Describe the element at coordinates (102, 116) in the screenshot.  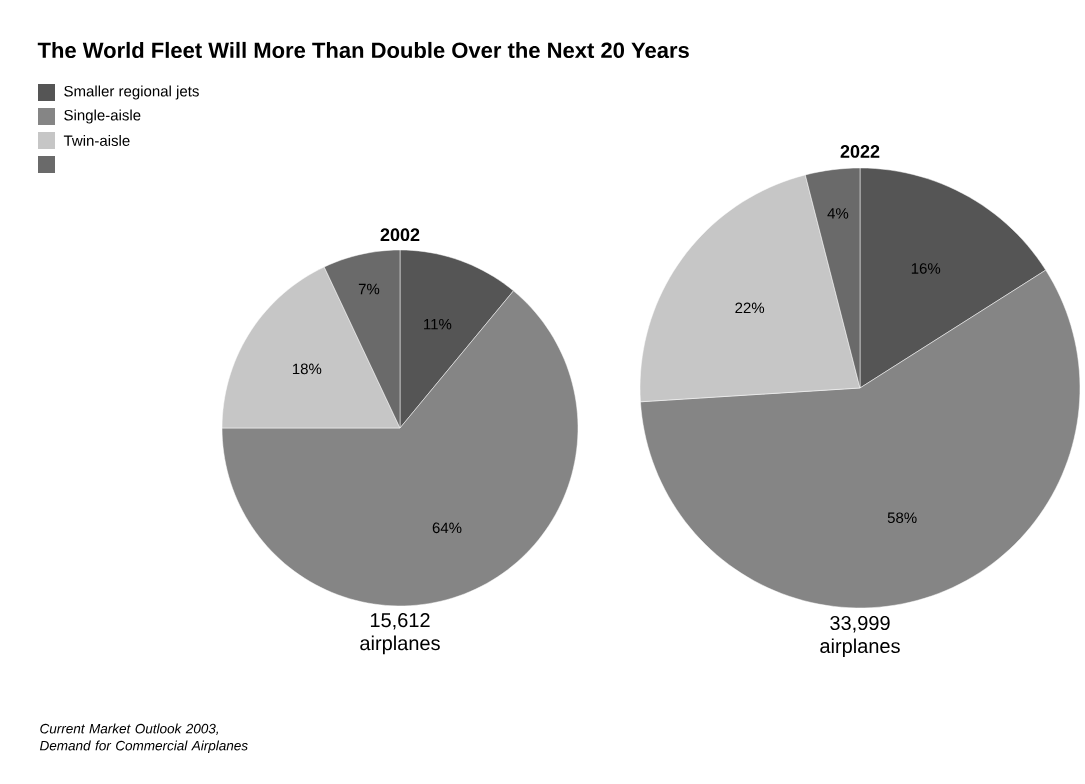
I see `legend-label: Single-aisle` at that location.